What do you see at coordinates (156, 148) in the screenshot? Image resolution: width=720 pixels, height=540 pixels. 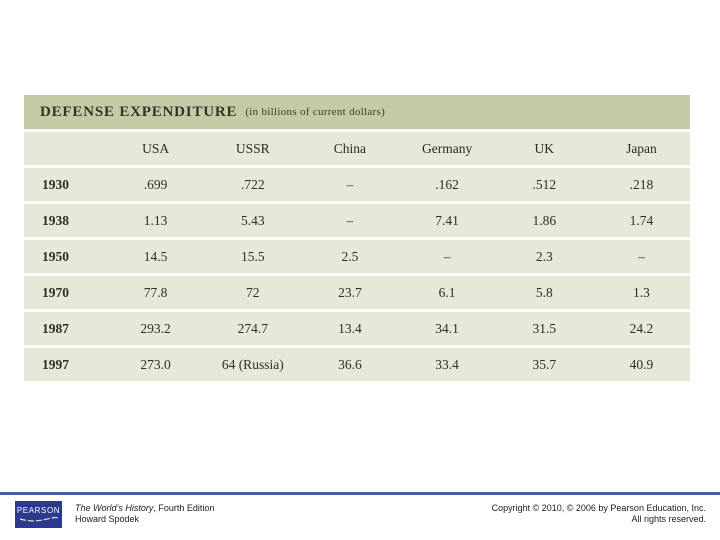 I see `header-cell-usa: USA` at bounding box center [156, 148].